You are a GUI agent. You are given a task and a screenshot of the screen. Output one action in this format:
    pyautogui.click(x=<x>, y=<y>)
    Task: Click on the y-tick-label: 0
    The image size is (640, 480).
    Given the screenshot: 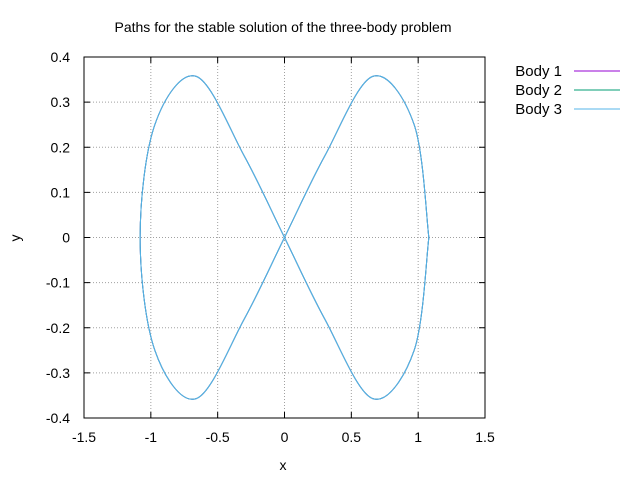 What is the action you would take?
    pyautogui.click(x=66, y=238)
    